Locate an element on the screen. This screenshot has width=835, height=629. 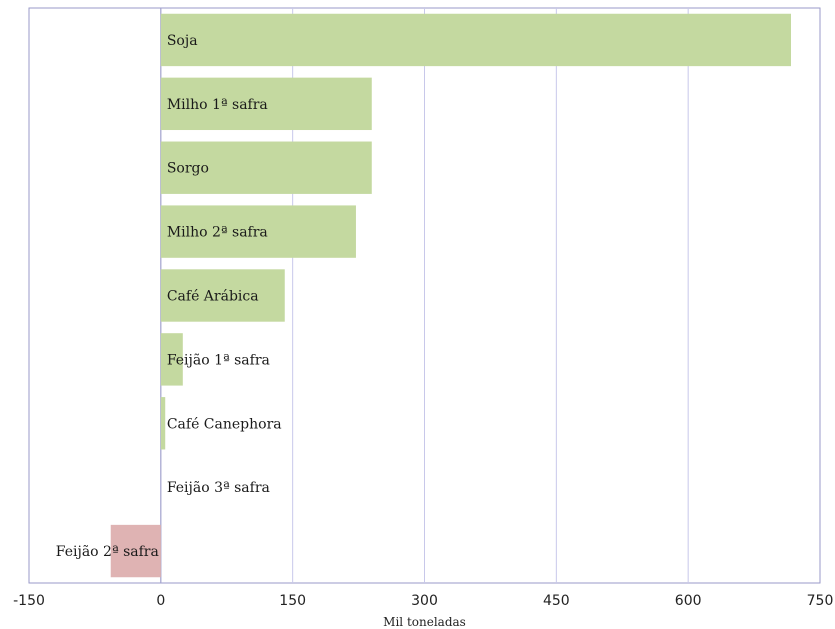
x-tick-label: -150 is located at coordinates (29, 601).